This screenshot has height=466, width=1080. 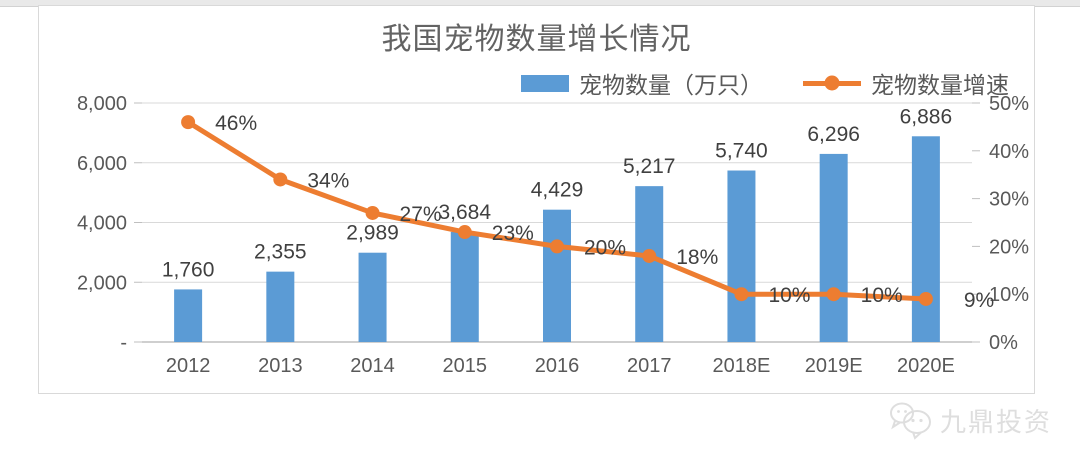 What do you see at coordinates (1009, 295) in the screenshot?
I see `right-axis-tick-label: 10%` at bounding box center [1009, 295].